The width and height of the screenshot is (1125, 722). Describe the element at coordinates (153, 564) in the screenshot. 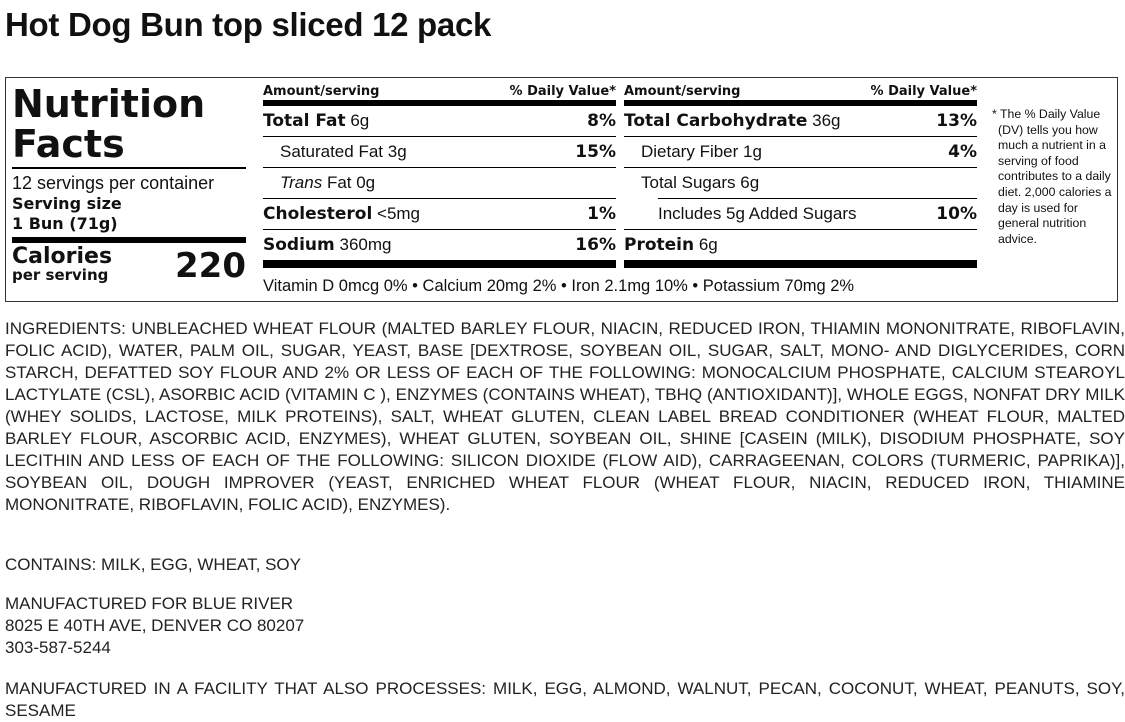

I see `allergens: CONTAINS: MILK, EGG, WHEAT, SOY` at that location.